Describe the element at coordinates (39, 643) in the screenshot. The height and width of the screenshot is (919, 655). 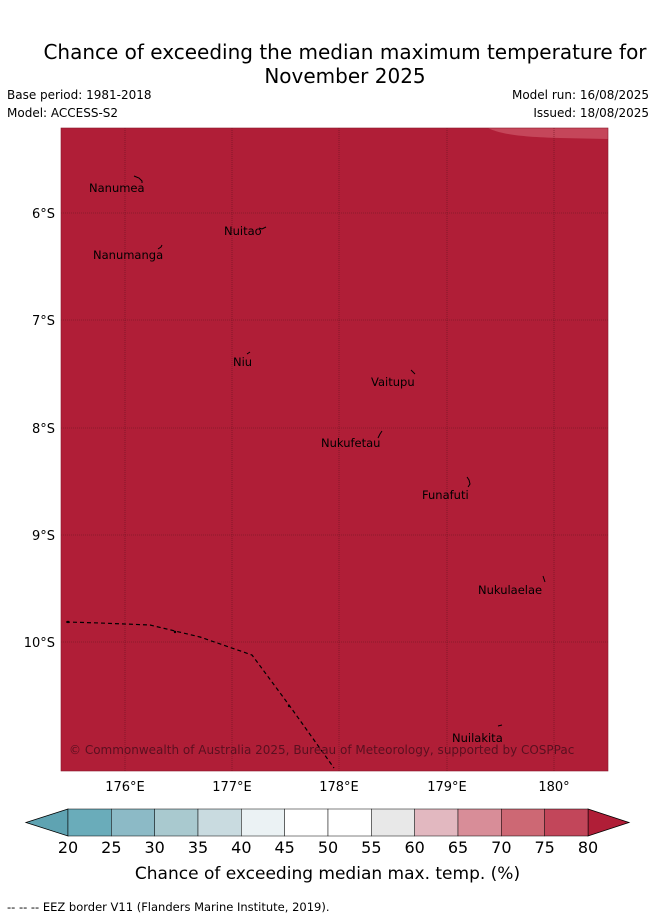
I see `lat-label: 10°S` at that location.